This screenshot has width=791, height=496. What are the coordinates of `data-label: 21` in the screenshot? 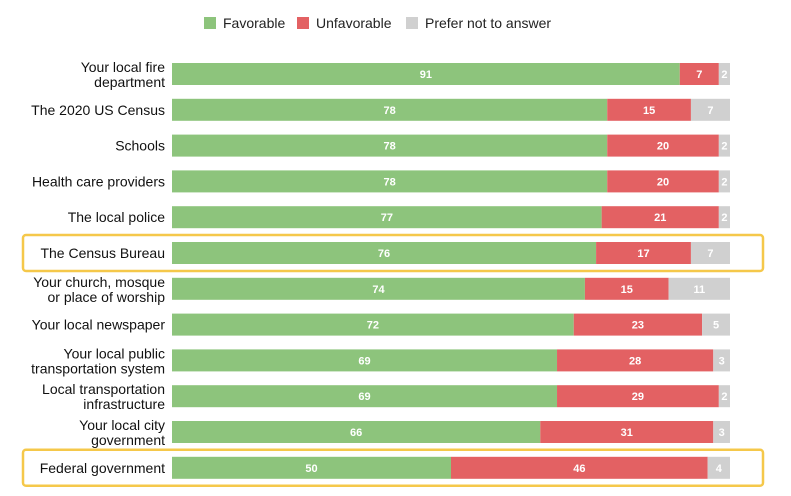 It's located at (660, 218).